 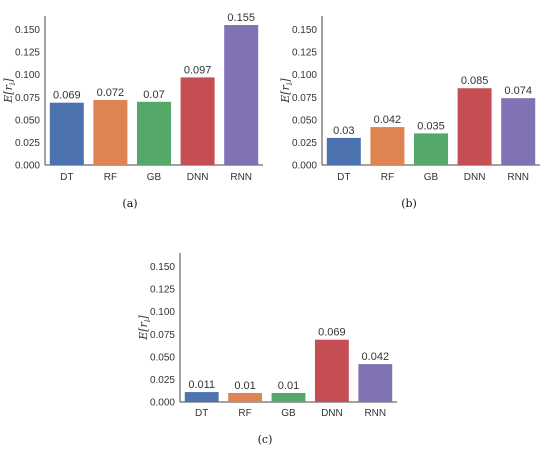 What do you see at coordinates (201, 385) in the screenshot?
I see `data-label: 0.011` at bounding box center [201, 385].